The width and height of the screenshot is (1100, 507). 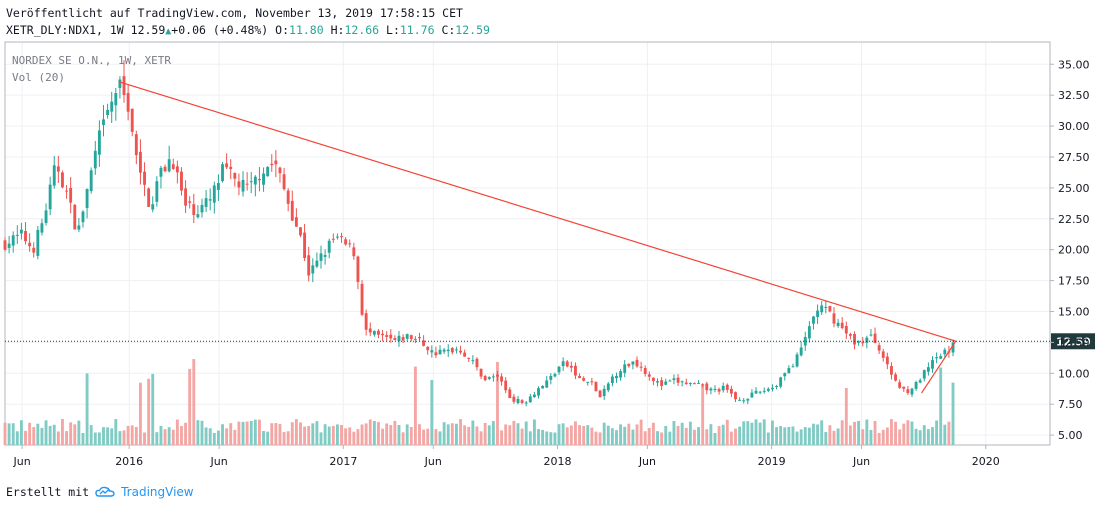 I want to click on price-tick-label: 30.00, so click(x=1074, y=126).